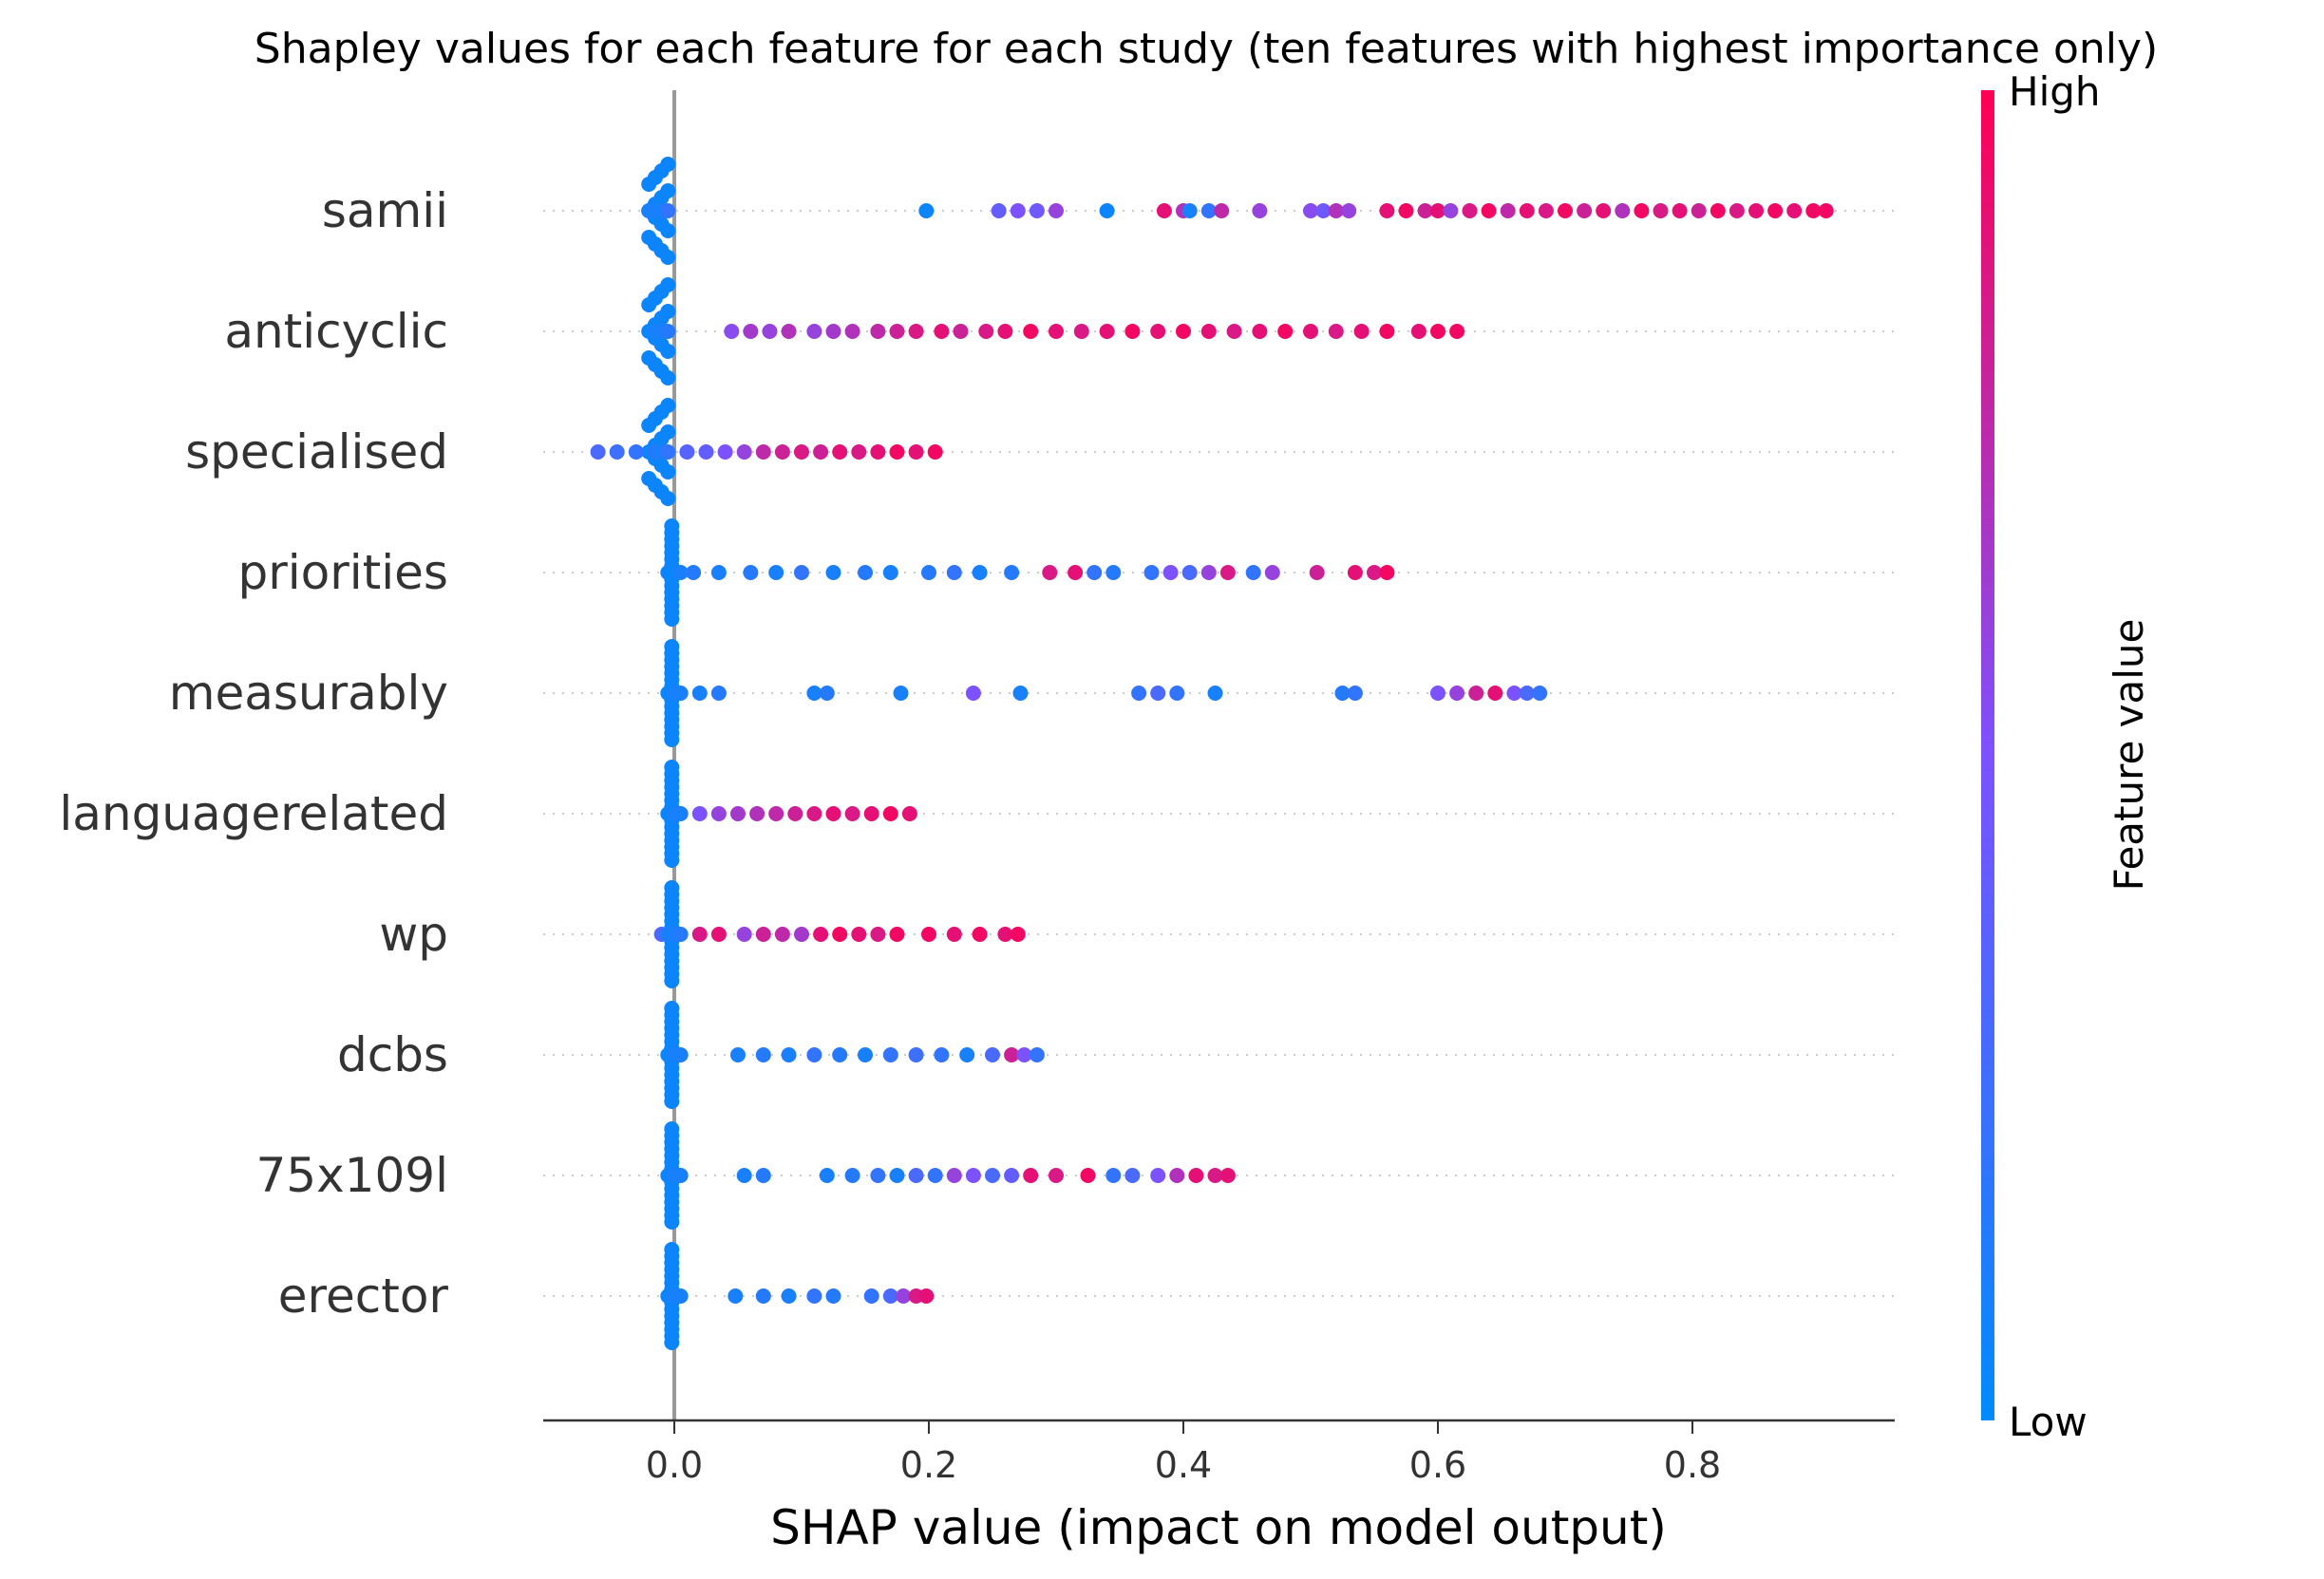  I want to click on feature-label: erector, so click(363, 1296).